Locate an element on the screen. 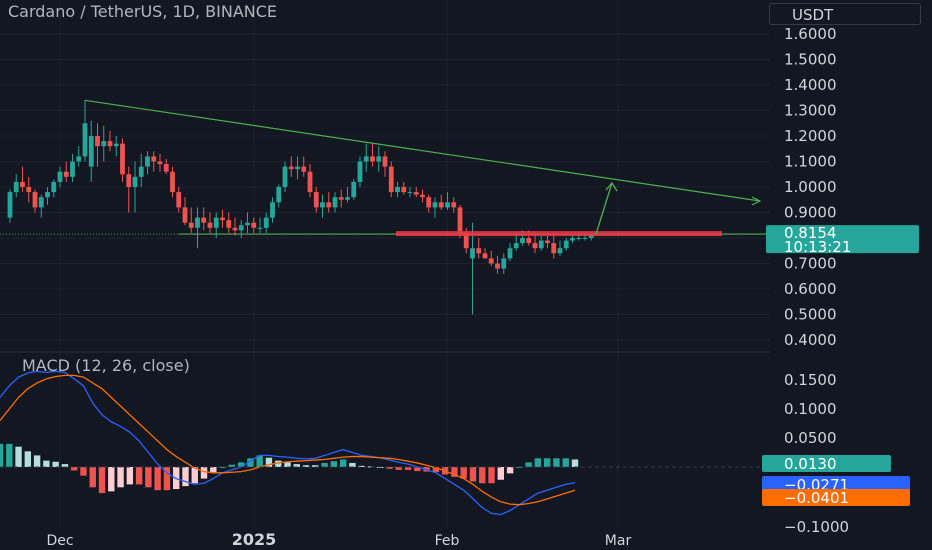  histogram-value-label: 0.0130 is located at coordinates (810, 464).